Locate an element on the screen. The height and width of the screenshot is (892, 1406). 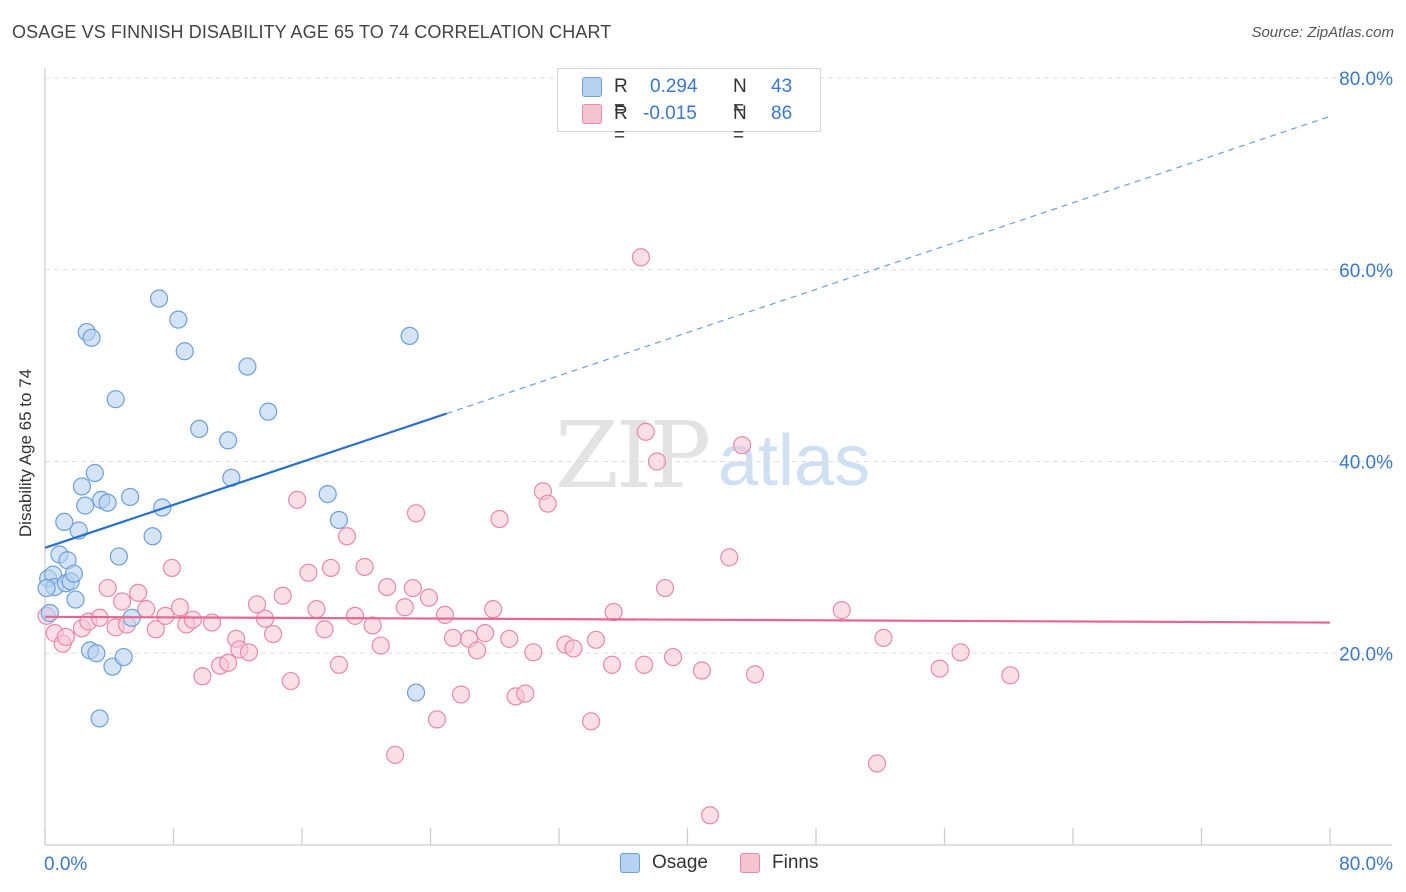
y-tick-label: 20.0% is located at coordinates (1366, 654).